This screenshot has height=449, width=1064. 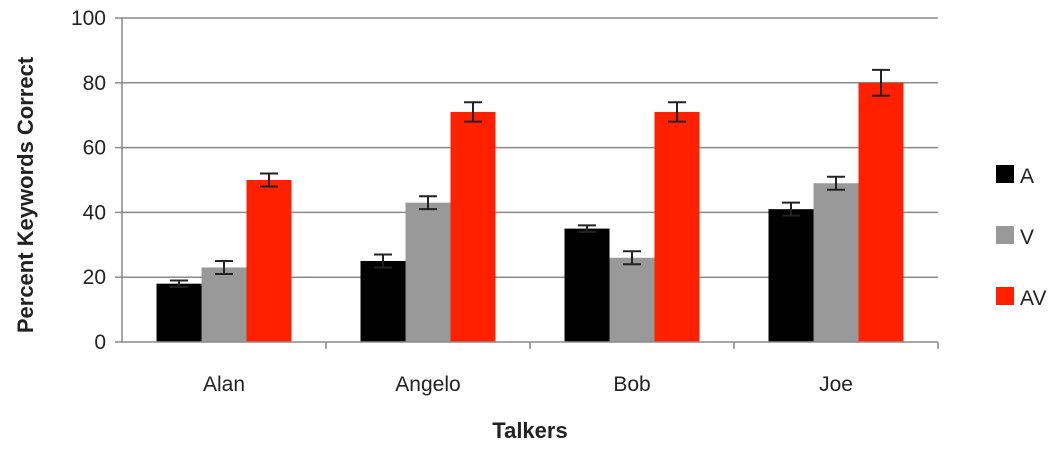 What do you see at coordinates (1005, 296) in the screenshot?
I see `legend-swatch-AV` at bounding box center [1005, 296].